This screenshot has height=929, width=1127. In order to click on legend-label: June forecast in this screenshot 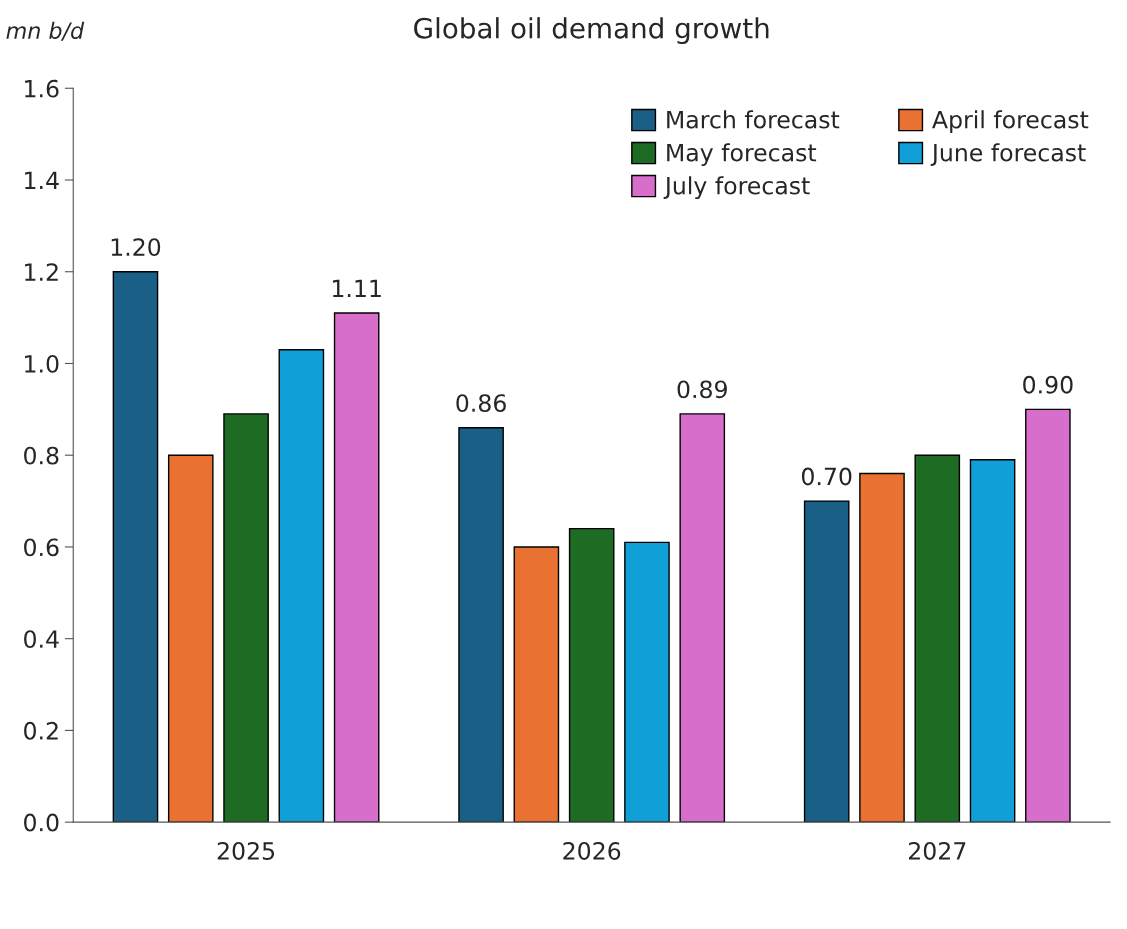, I will do `click(1008, 154)`.